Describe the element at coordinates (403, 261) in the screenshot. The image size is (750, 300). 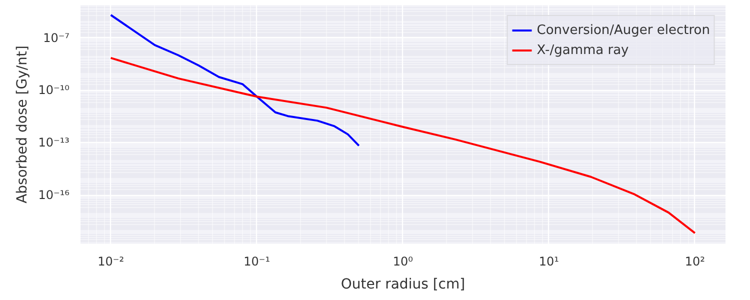
I see `x-tick-label: 10⁰` at that location.